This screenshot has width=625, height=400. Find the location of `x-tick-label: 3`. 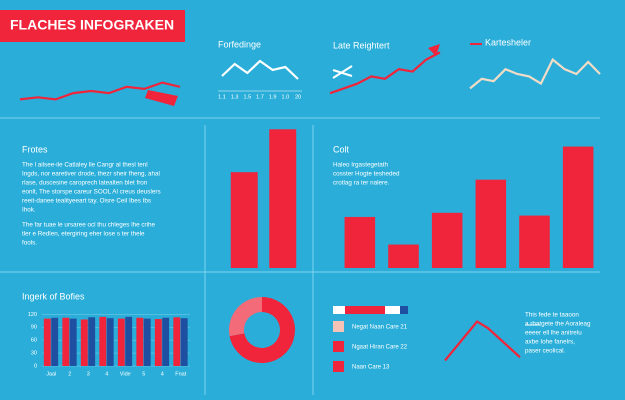

x-tick-label: 3 is located at coordinates (88, 374).